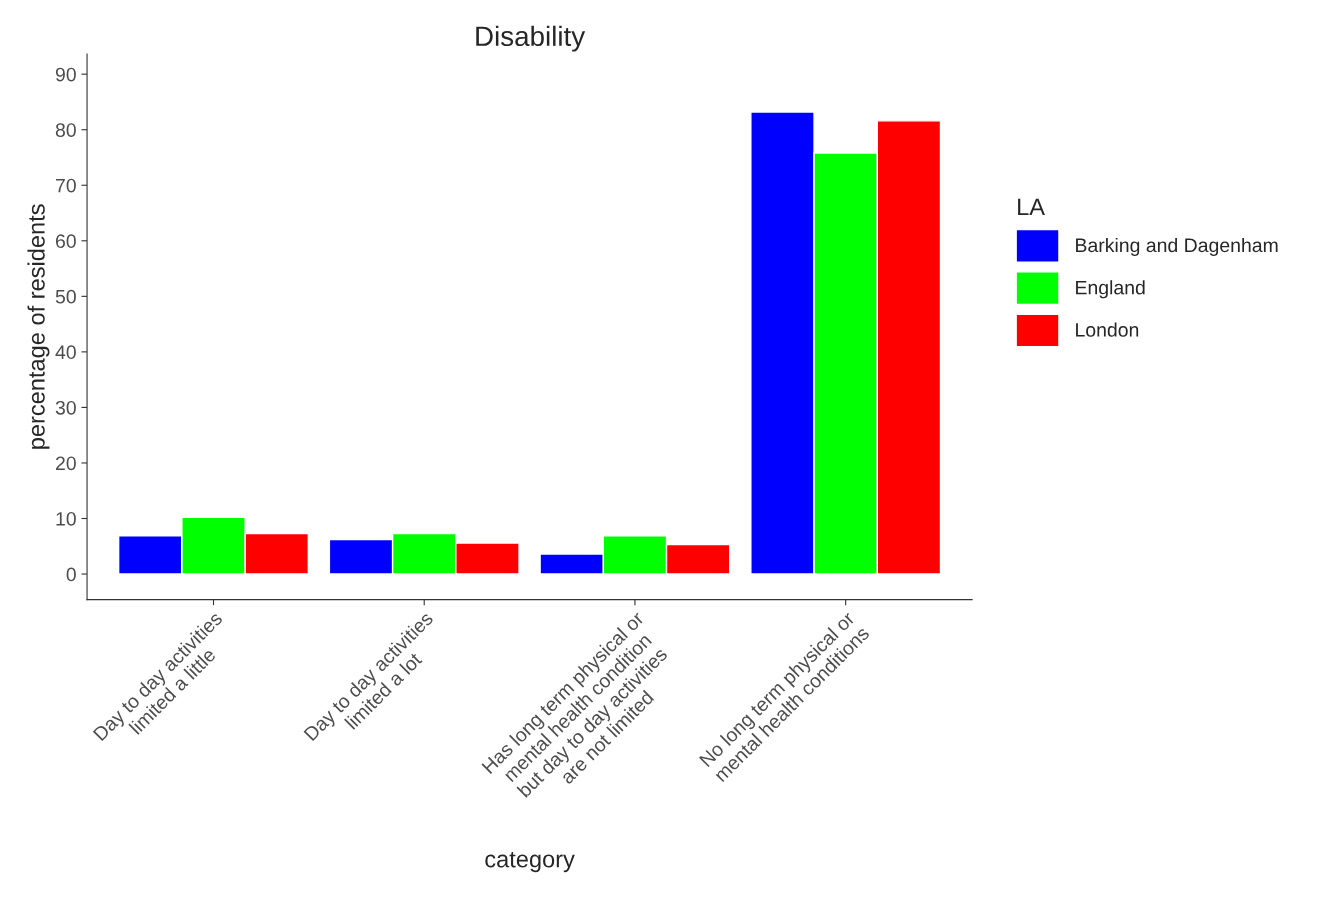 The width and height of the screenshot is (1319, 903). I want to click on y-tick-label: 30, so click(65, 407).